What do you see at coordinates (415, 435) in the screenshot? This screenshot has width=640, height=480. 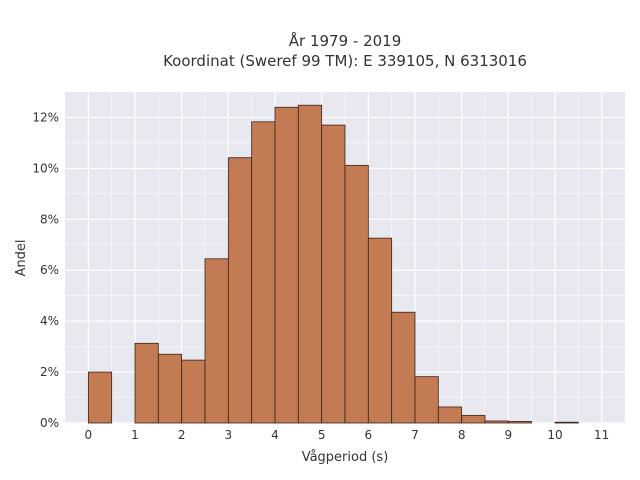 I see `x-tick-label-7: 7` at bounding box center [415, 435].